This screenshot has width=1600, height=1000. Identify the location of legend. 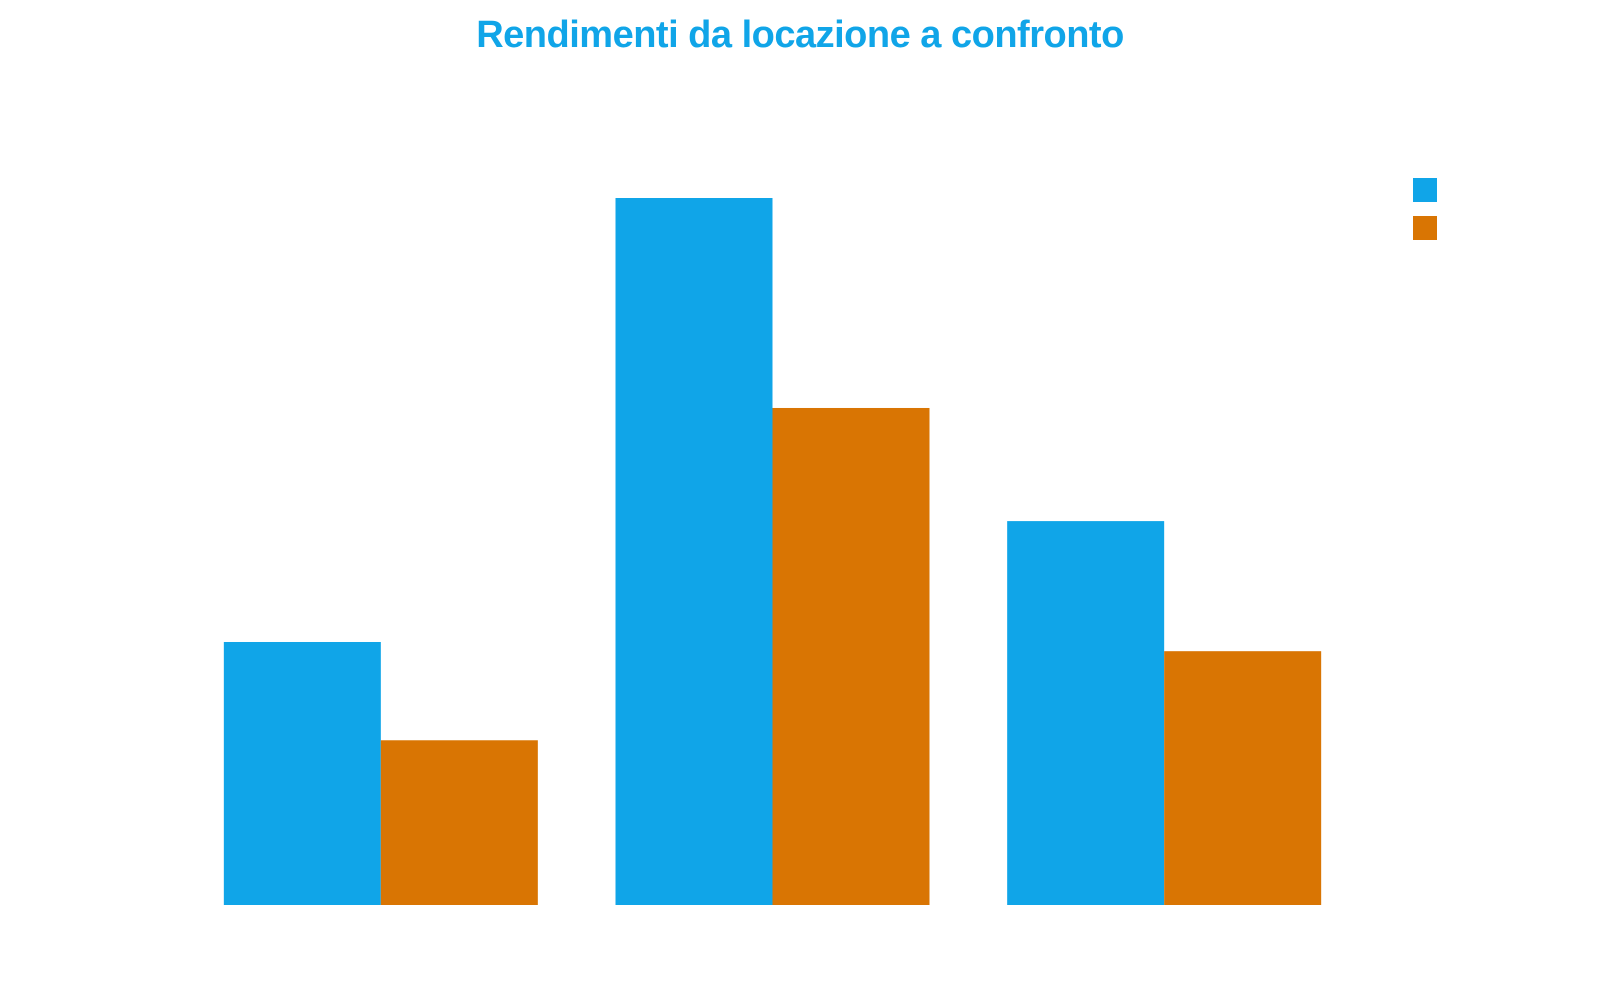
(1425, 209).